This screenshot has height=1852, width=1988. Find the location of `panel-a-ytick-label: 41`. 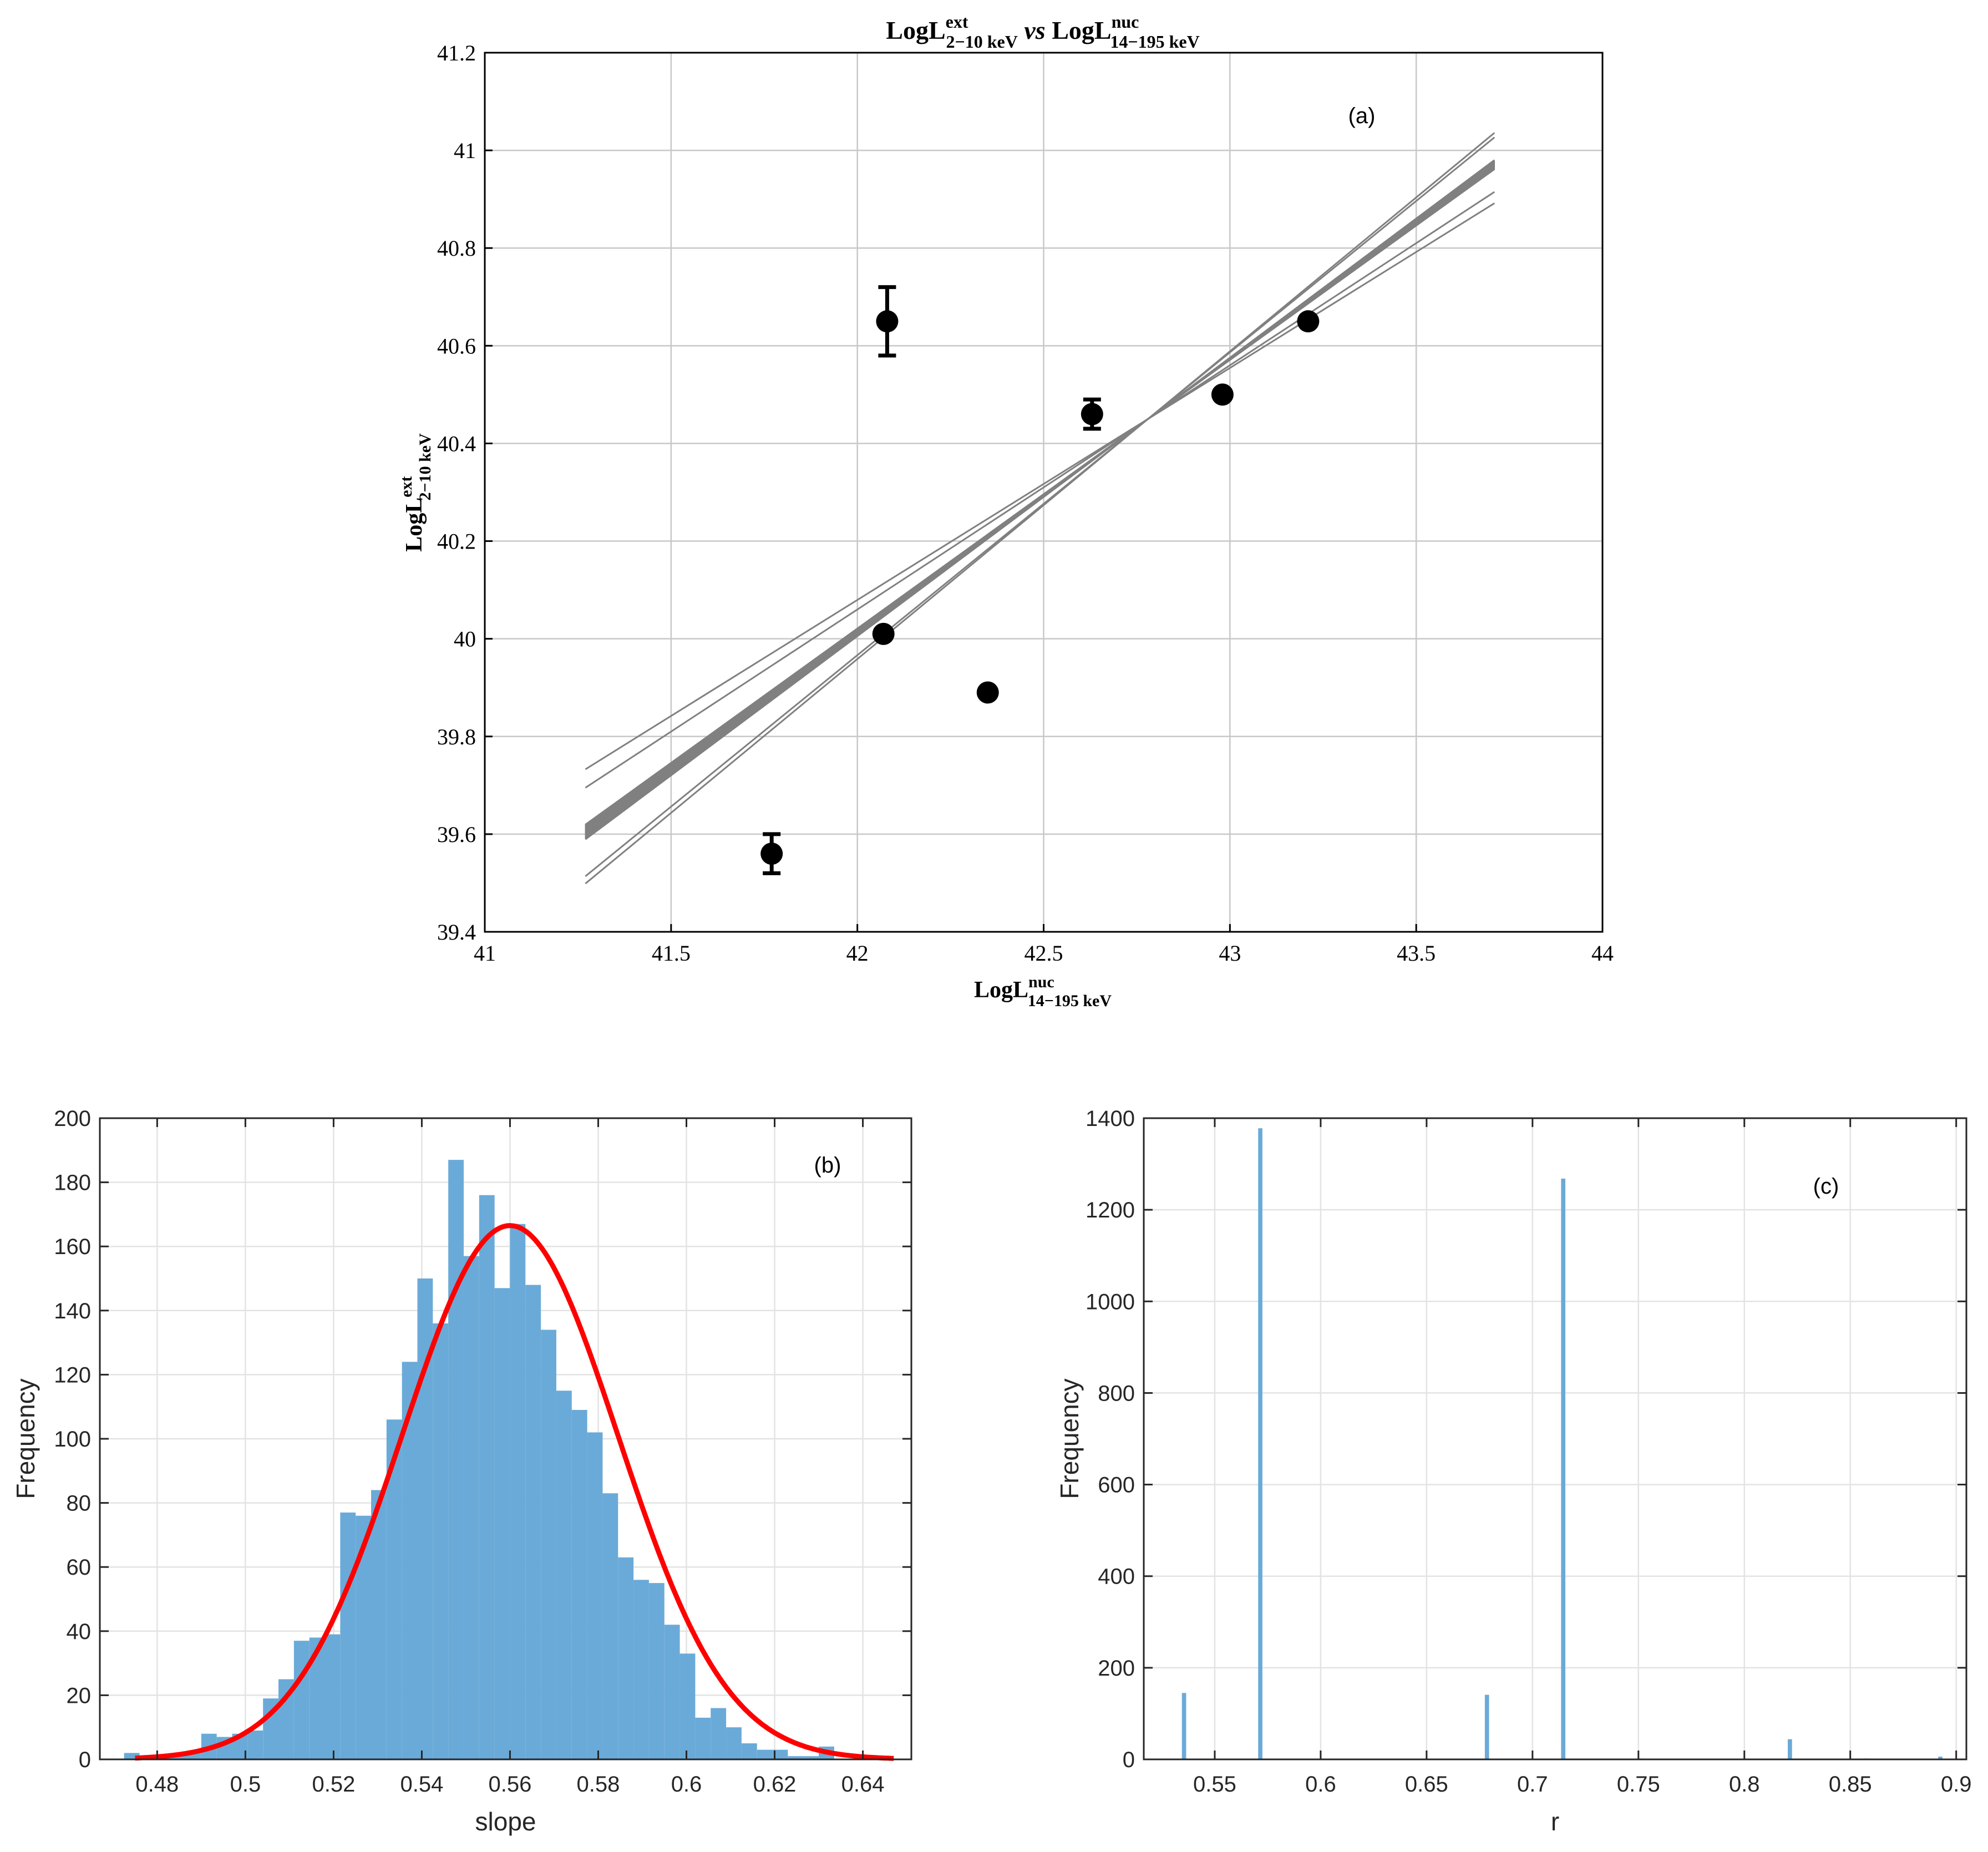

panel-a-ytick-label: 41 is located at coordinates (465, 150).